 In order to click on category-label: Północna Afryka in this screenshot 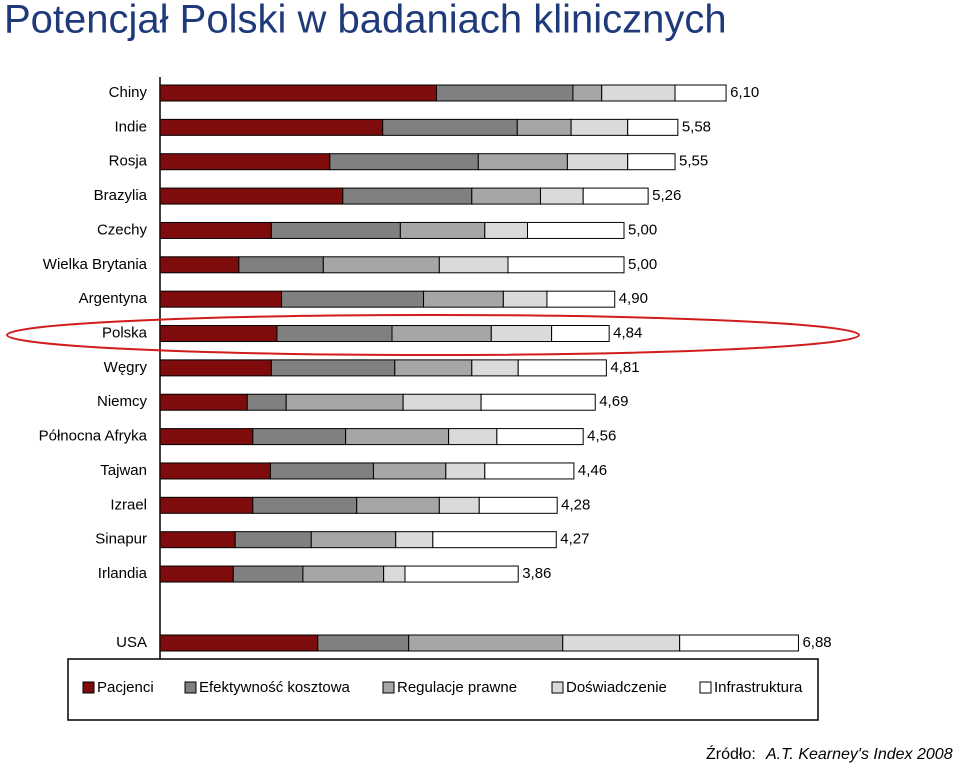, I will do `click(93, 436)`.